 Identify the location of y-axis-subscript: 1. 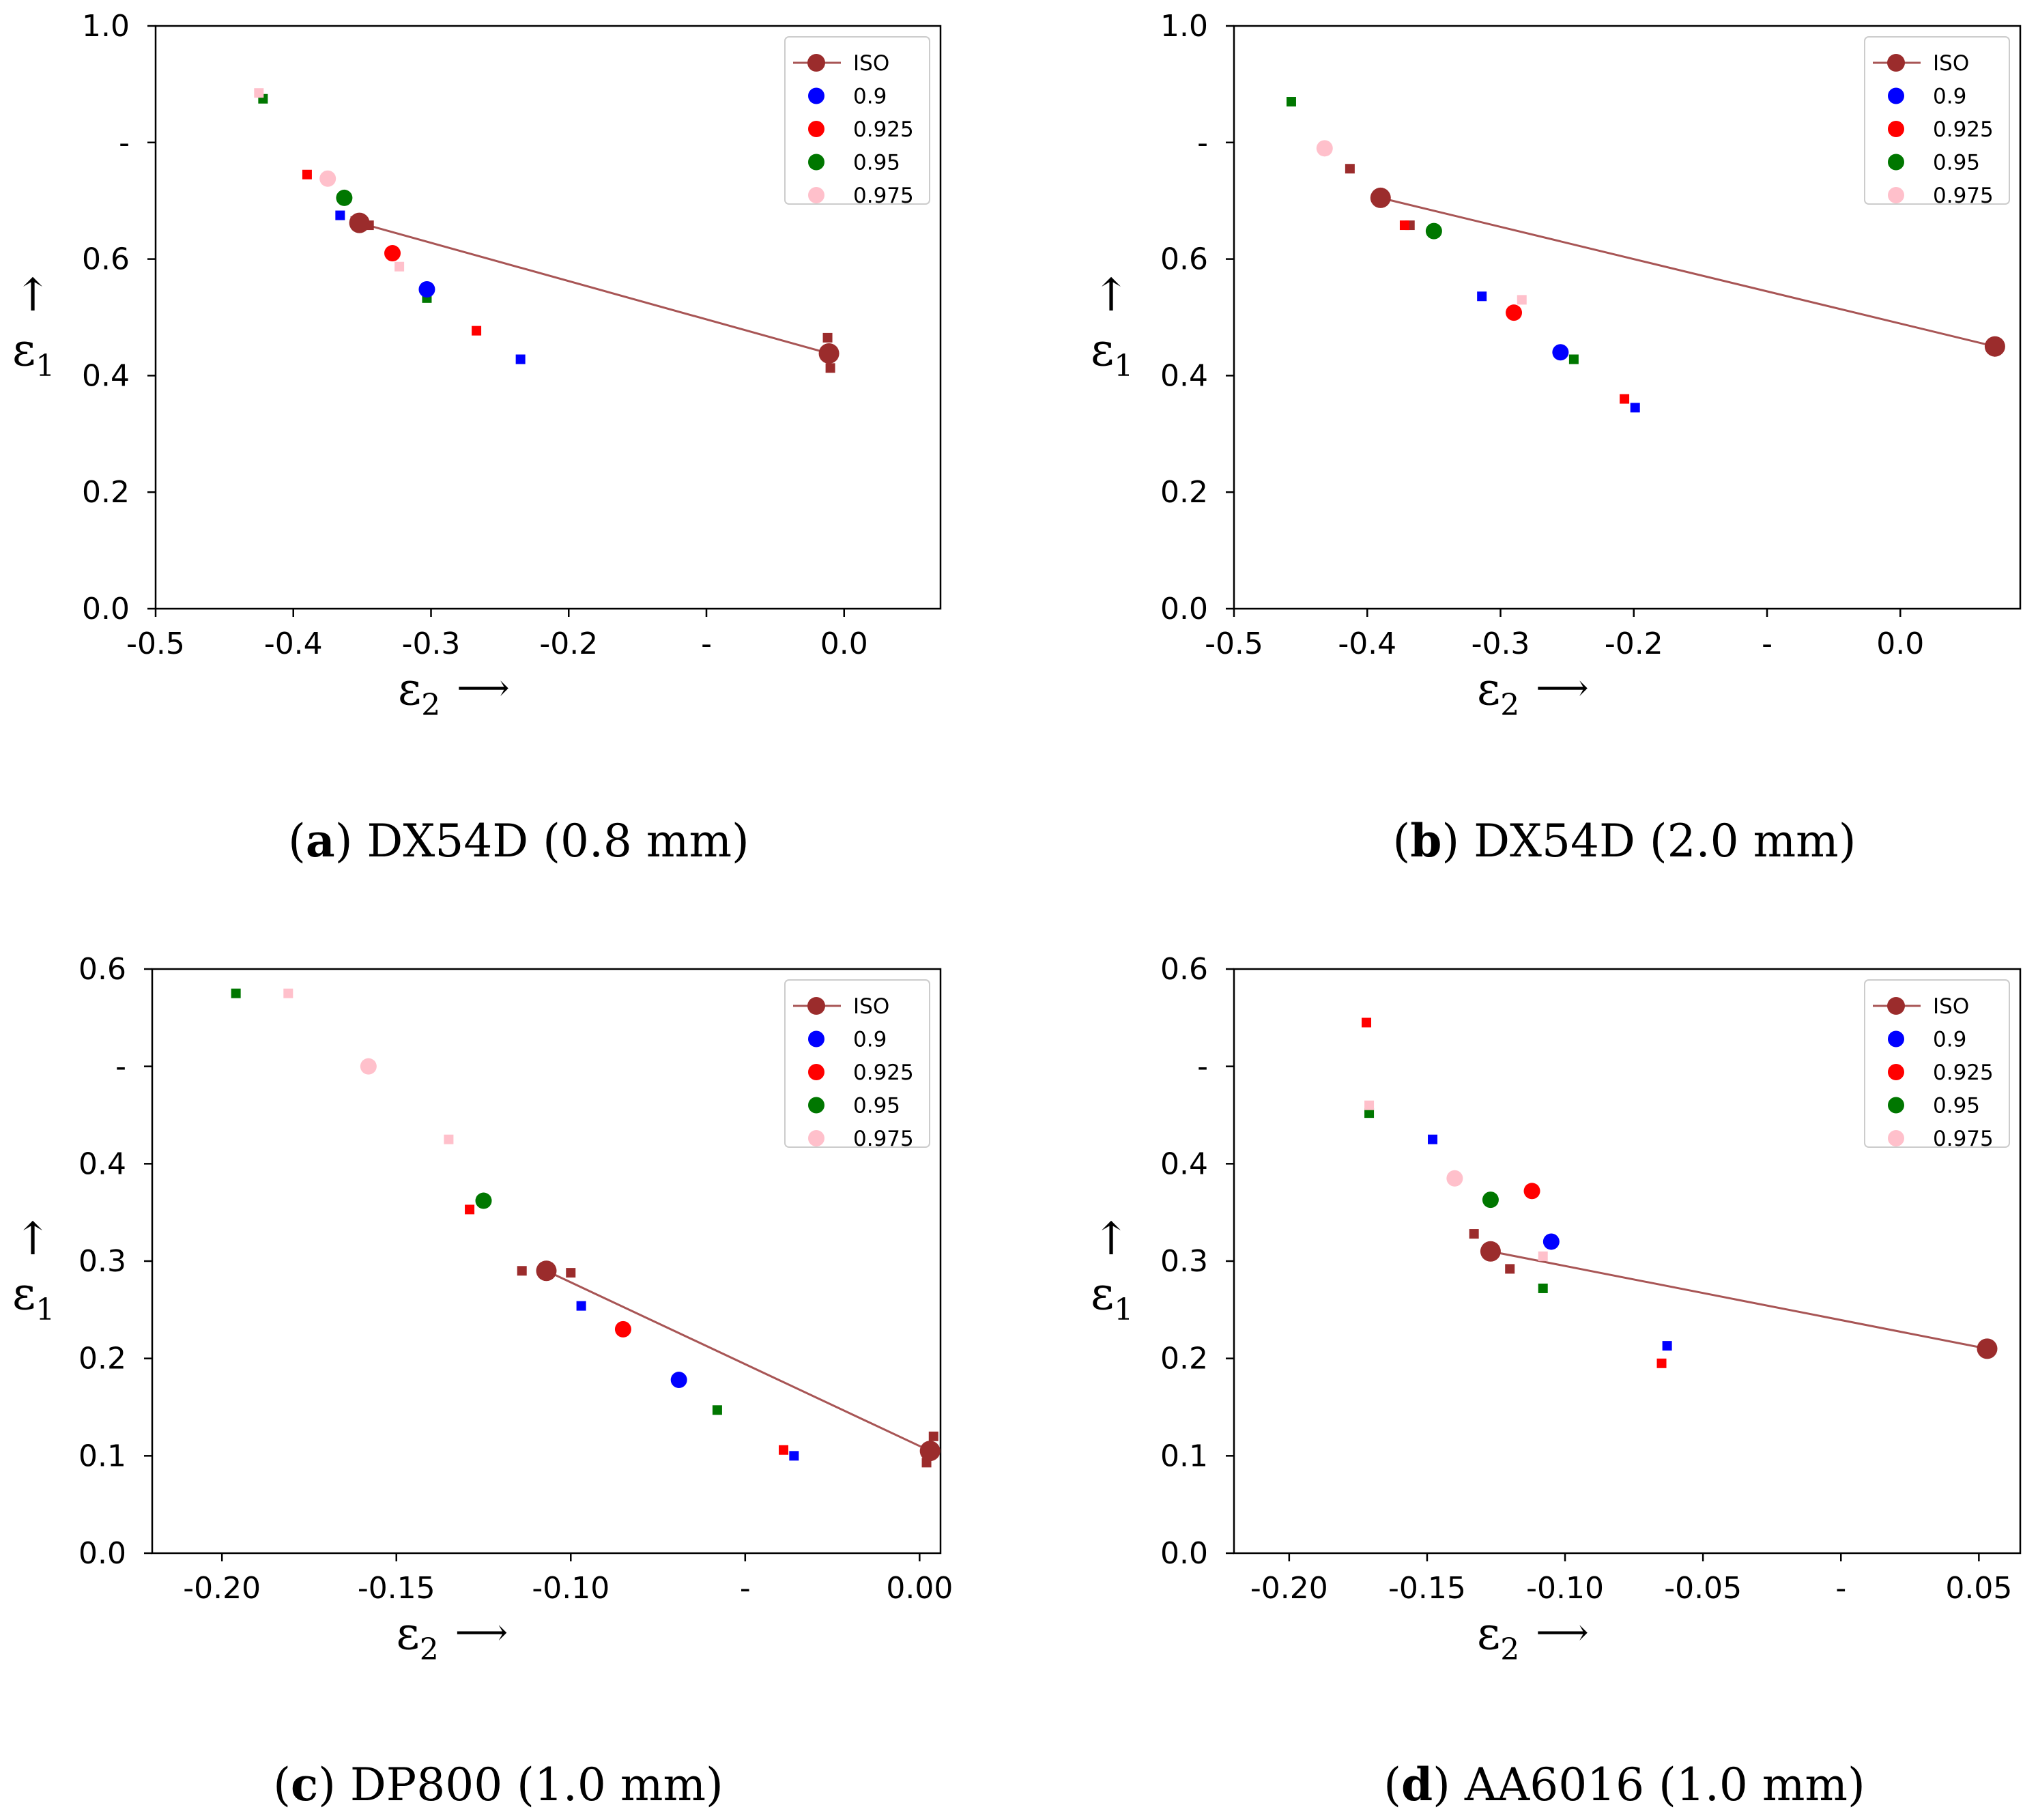
(1123, 366).